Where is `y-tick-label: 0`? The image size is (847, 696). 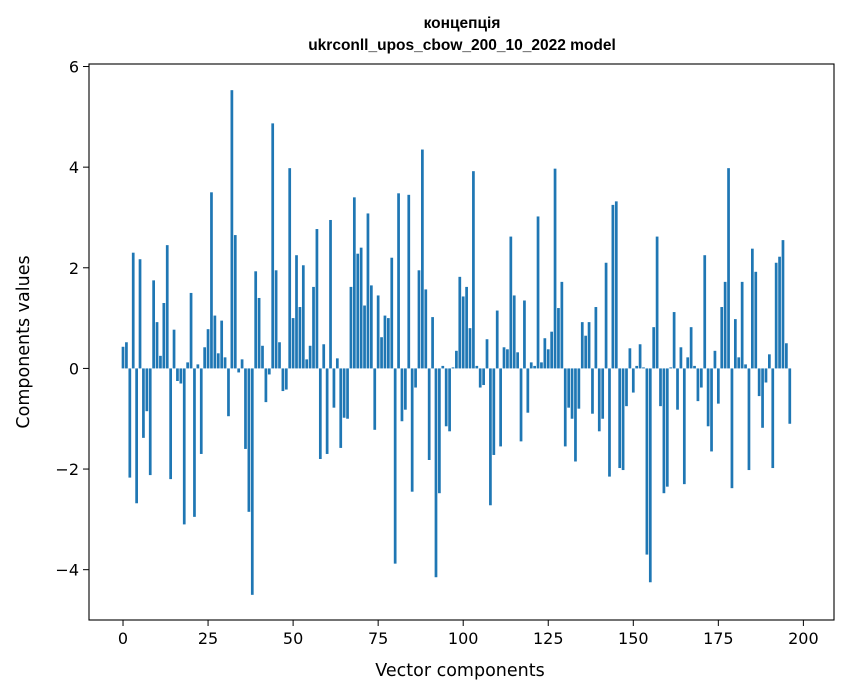
y-tick-label: 0 is located at coordinates (74, 368).